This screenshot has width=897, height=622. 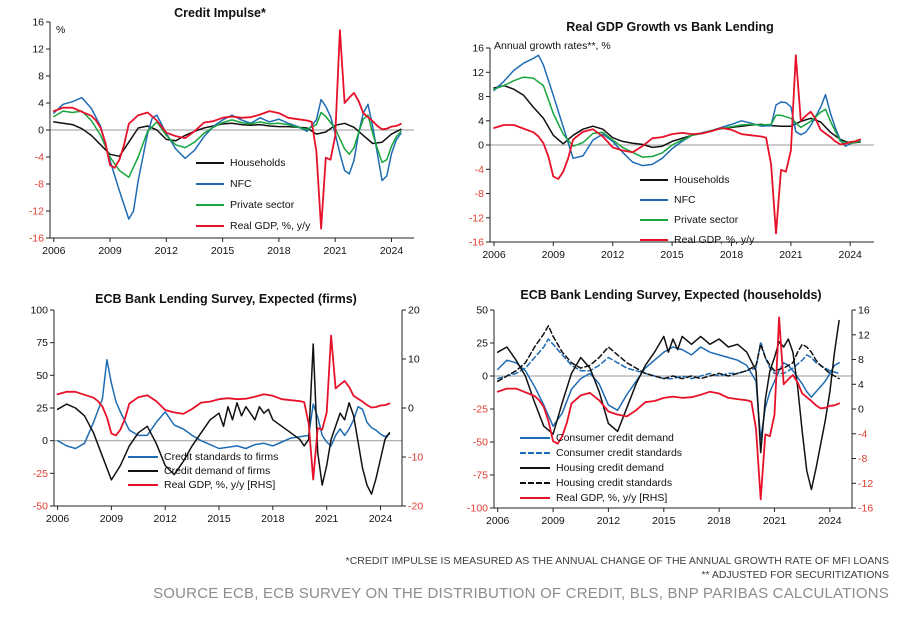 I want to click on y-tick-label: 16, so click(x=38, y=23).